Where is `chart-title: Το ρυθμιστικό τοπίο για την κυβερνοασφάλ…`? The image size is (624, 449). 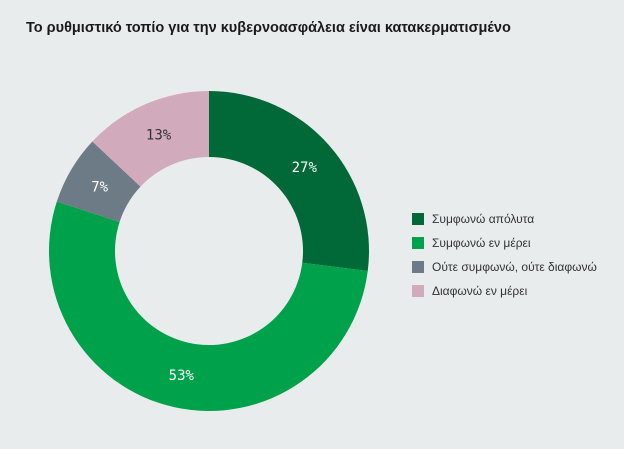 chart-title: Το ρυθμιστικό τοπίο για την κυβερνοασφάλ… is located at coordinates (268, 28).